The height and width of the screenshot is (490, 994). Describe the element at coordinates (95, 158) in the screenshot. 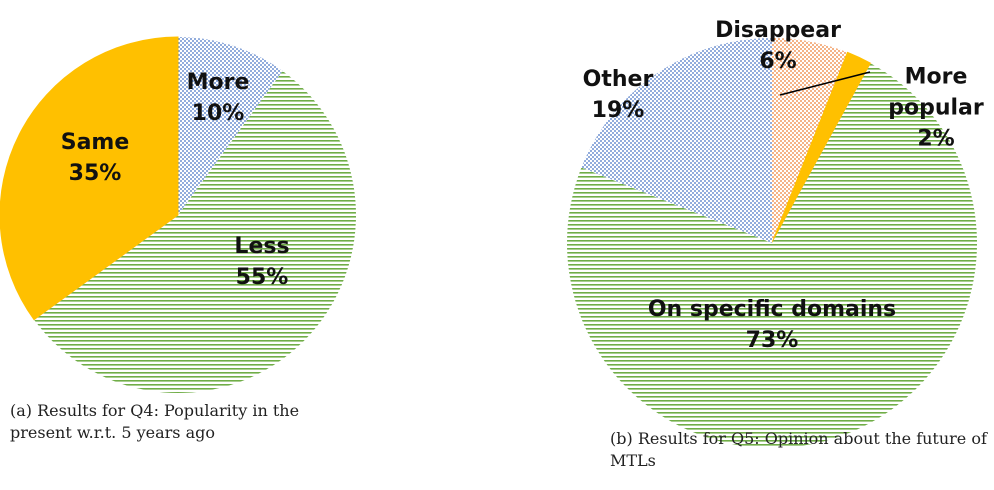

I see `slice-label: Same 35%` at that location.